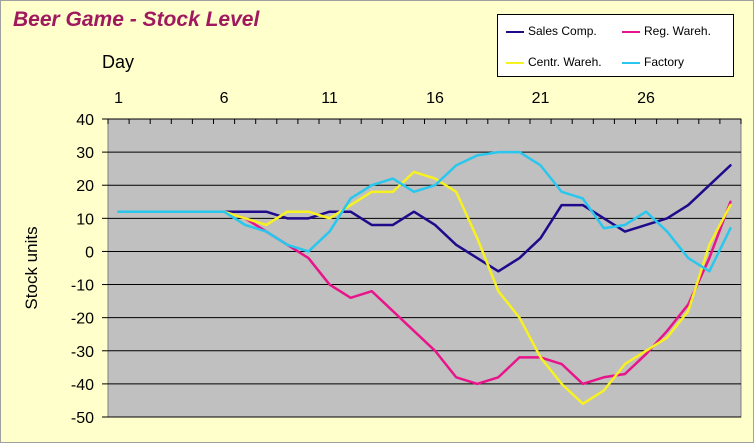 This screenshot has width=754, height=443. What do you see at coordinates (329, 98) in the screenshot?
I see `x-tick-label: 11` at bounding box center [329, 98].